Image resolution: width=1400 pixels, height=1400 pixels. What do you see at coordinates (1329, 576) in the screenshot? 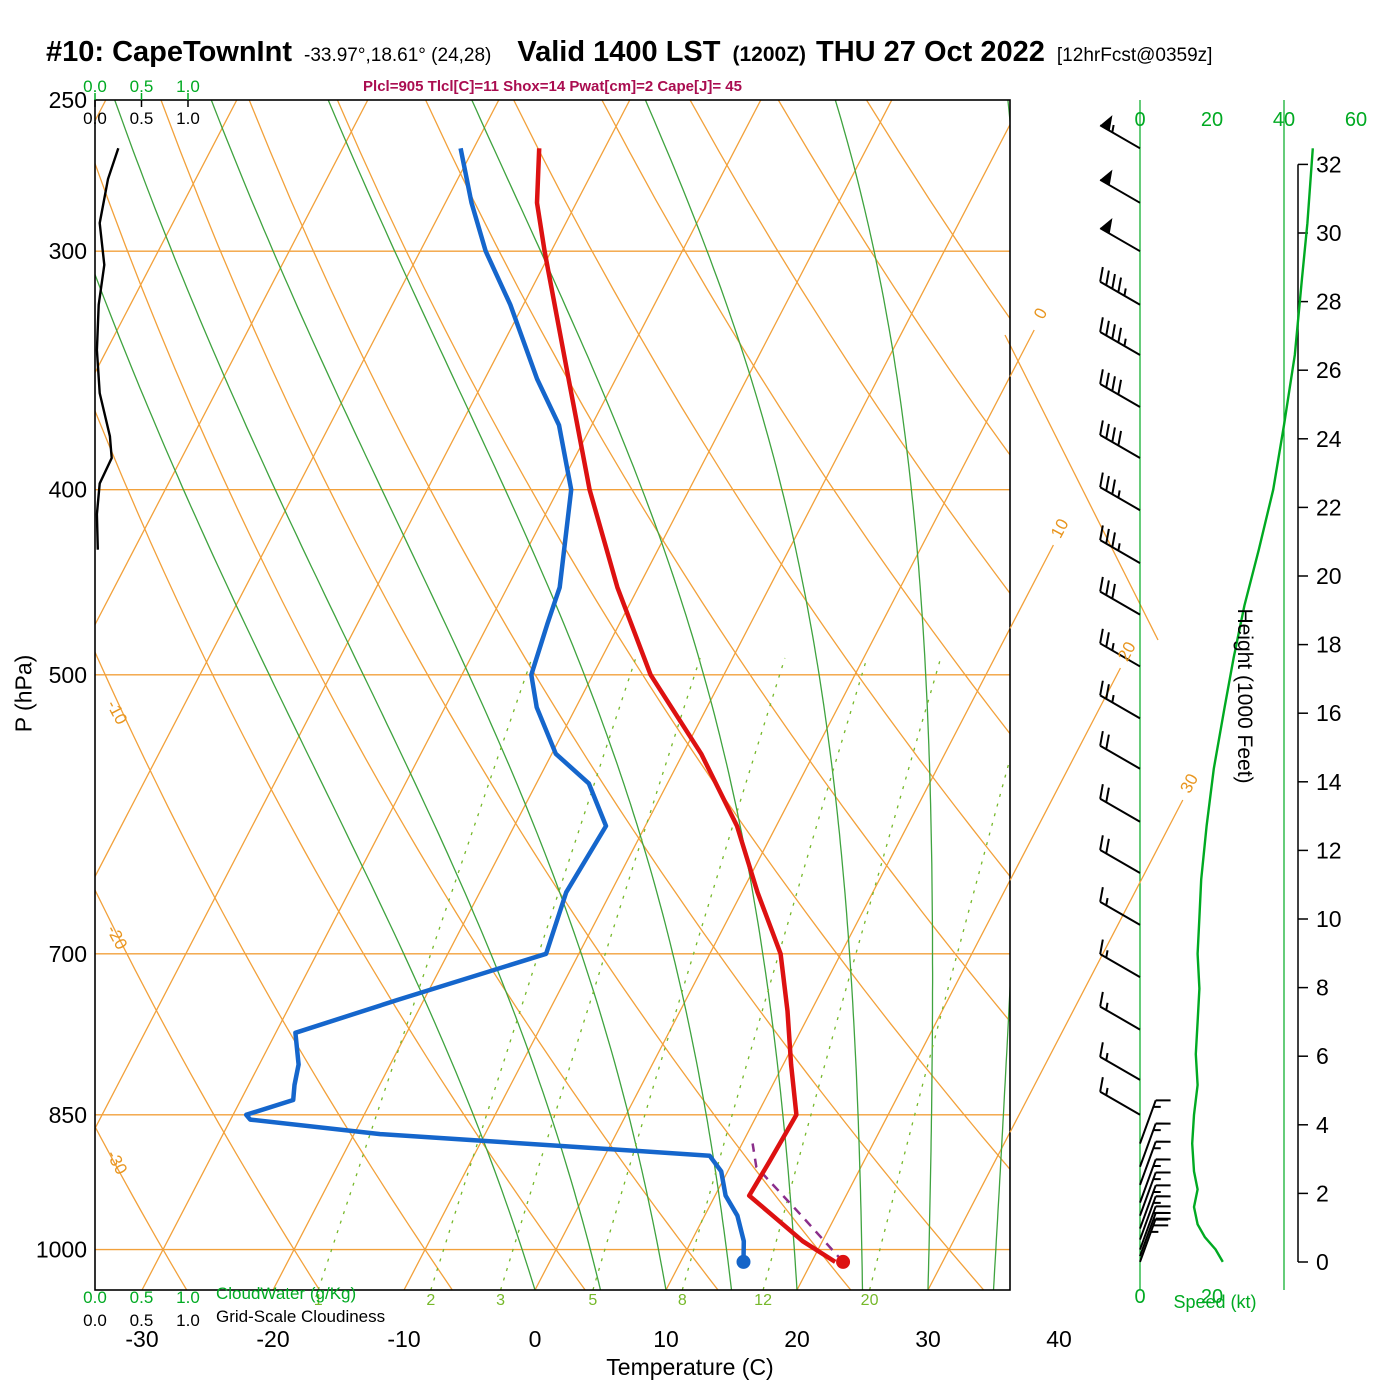
I see `height-tick-label: 20` at bounding box center [1329, 576].